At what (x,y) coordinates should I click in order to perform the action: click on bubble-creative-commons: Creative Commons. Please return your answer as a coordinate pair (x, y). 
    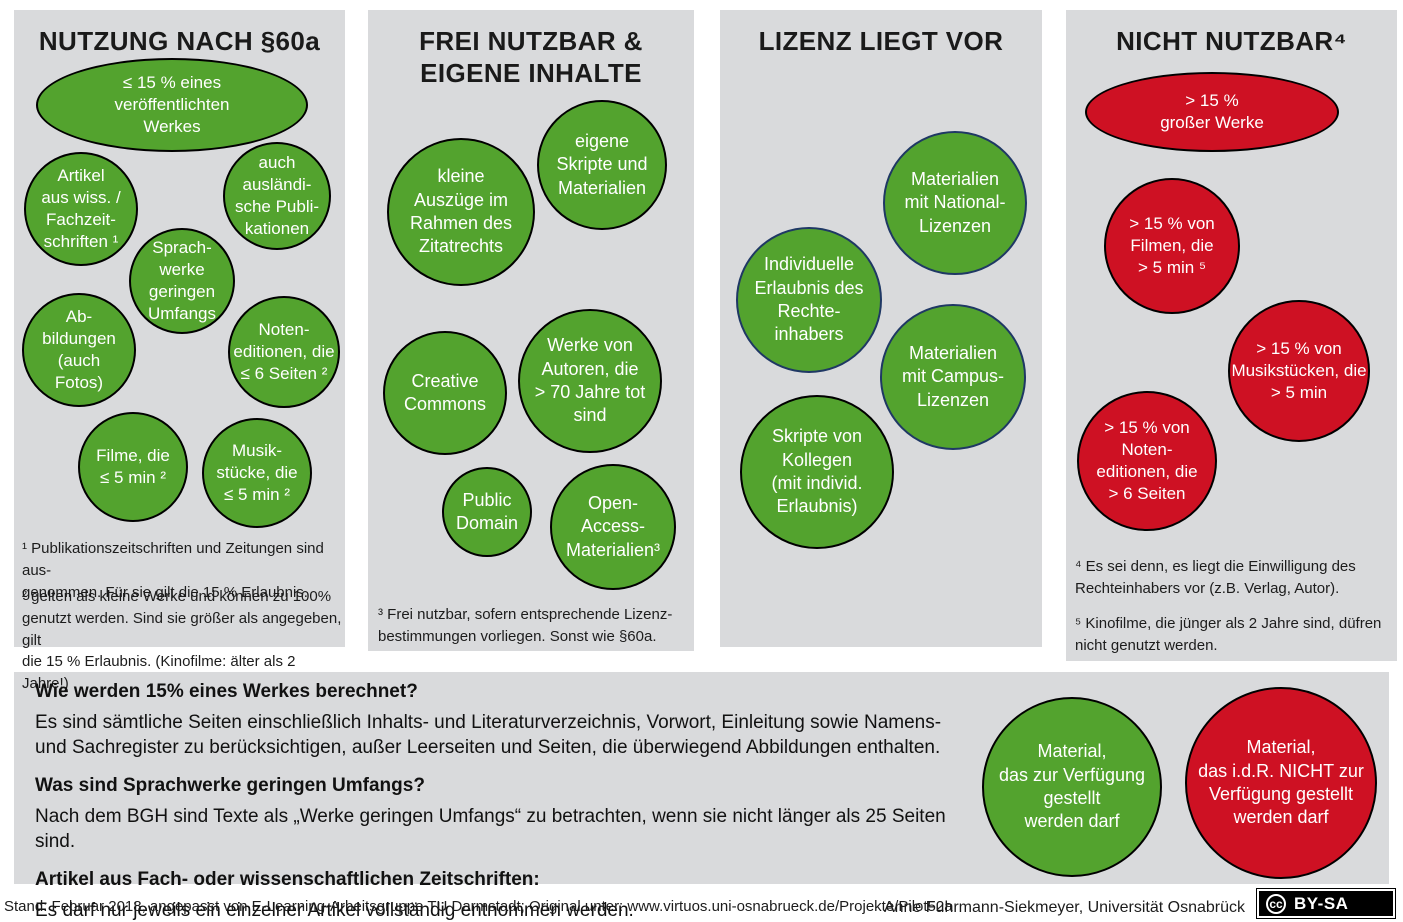
    Looking at the image, I should click on (445, 393).